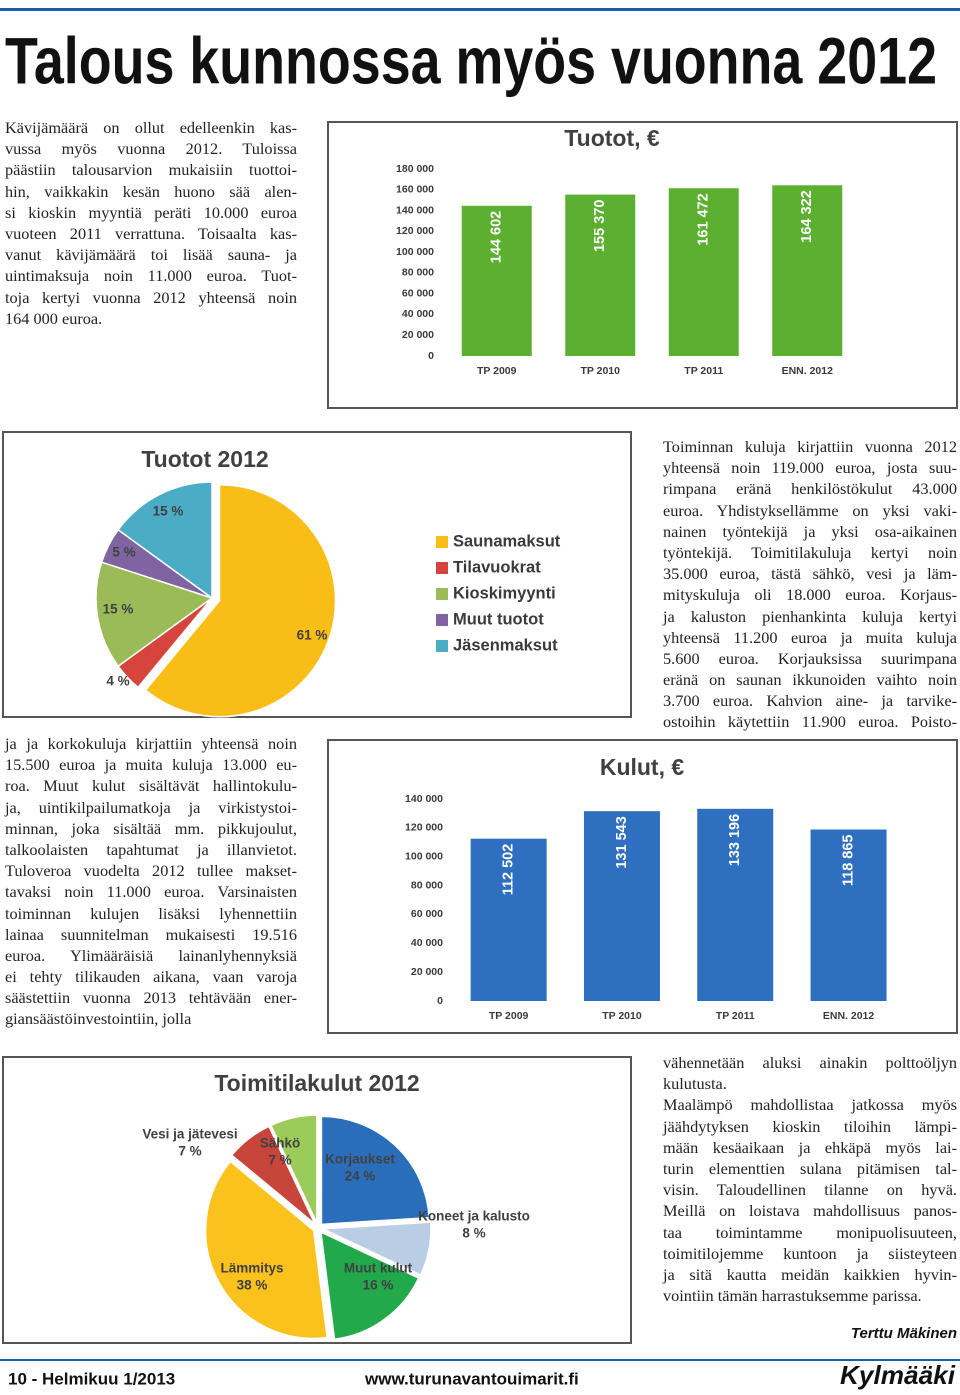 This screenshot has width=960, height=1395. What do you see at coordinates (508, 870) in the screenshot?
I see `value-label: 112 502` at bounding box center [508, 870].